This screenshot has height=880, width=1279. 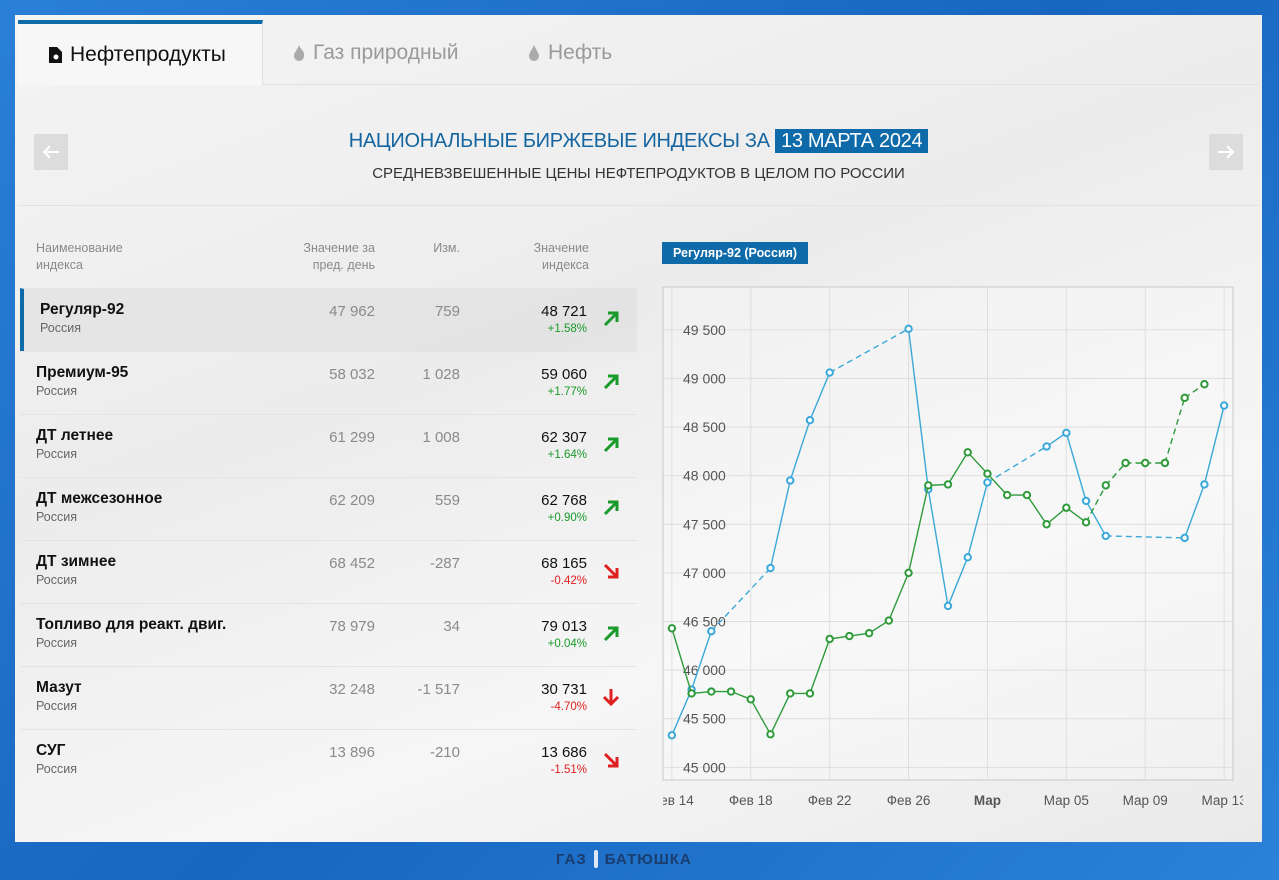 I want to click on col-change: Изм., so click(x=446, y=248).